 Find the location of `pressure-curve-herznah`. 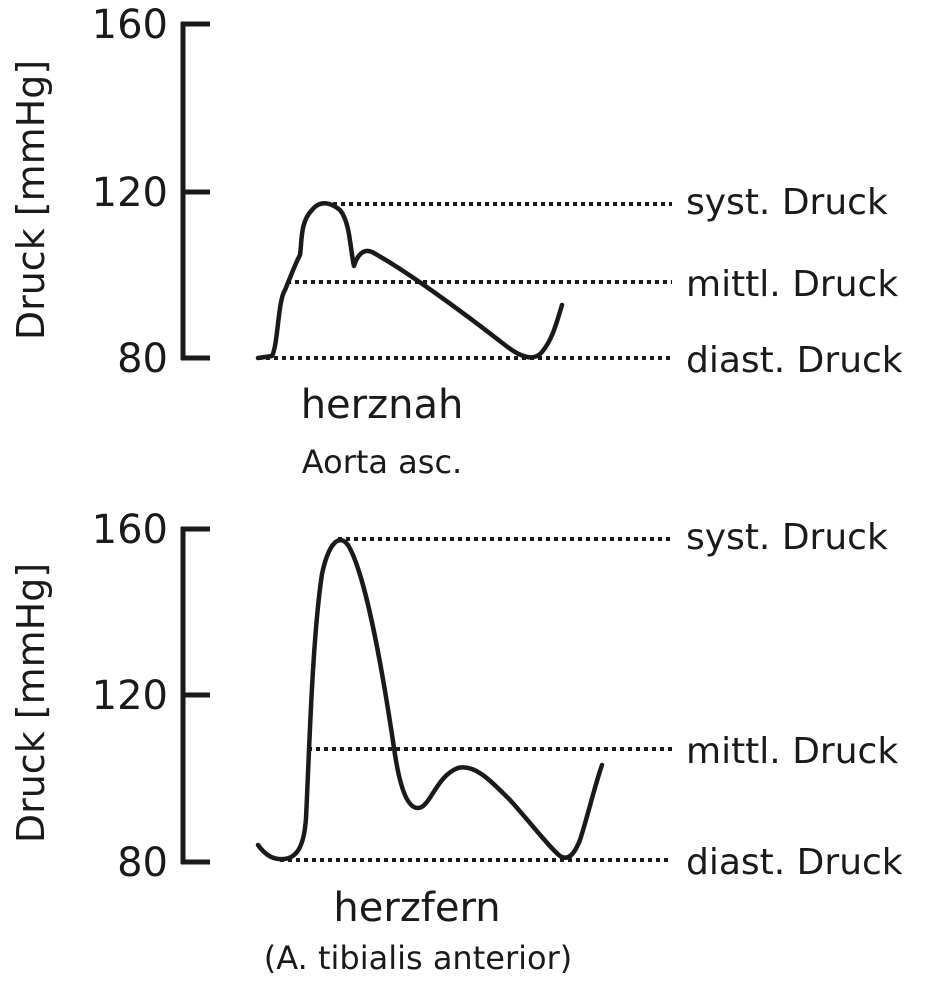

pressure-curve-herznah is located at coordinates (410, 281).